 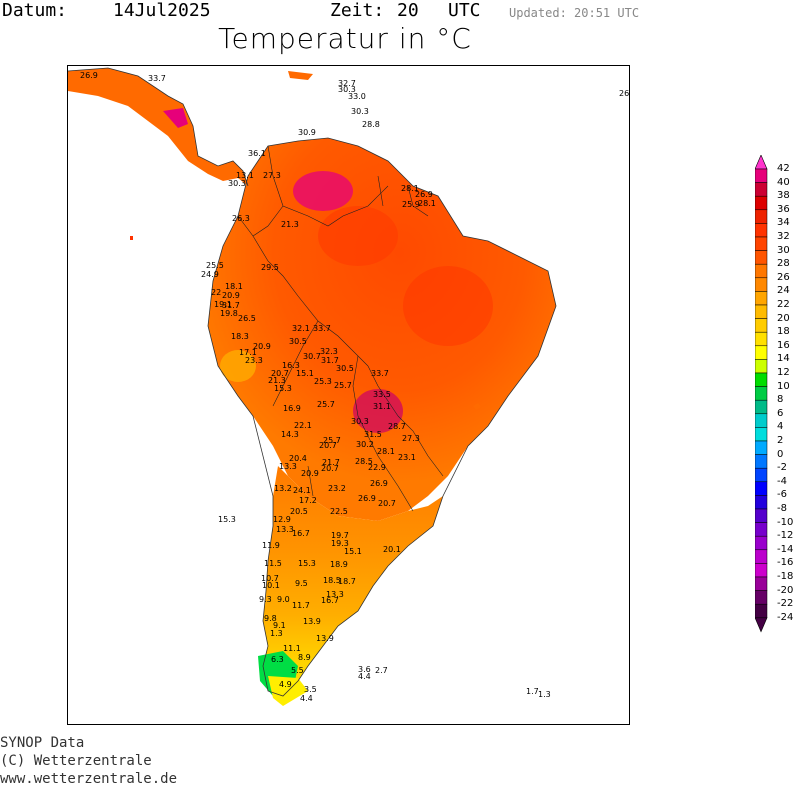 What do you see at coordinates (271, 545) in the screenshot?
I see `station-label: 11.9` at bounding box center [271, 545].